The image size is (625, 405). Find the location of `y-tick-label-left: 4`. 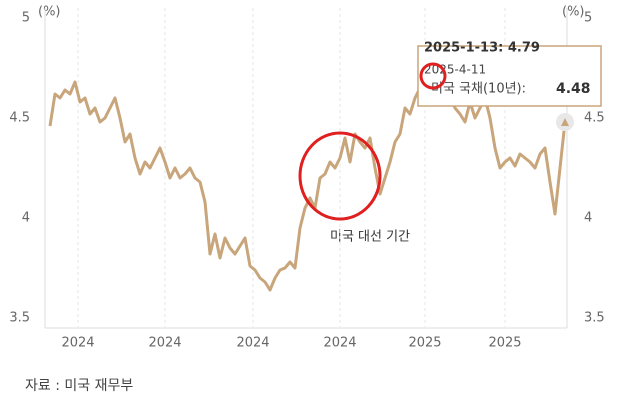

y-tick-label-left: 4 is located at coordinates (26, 218).